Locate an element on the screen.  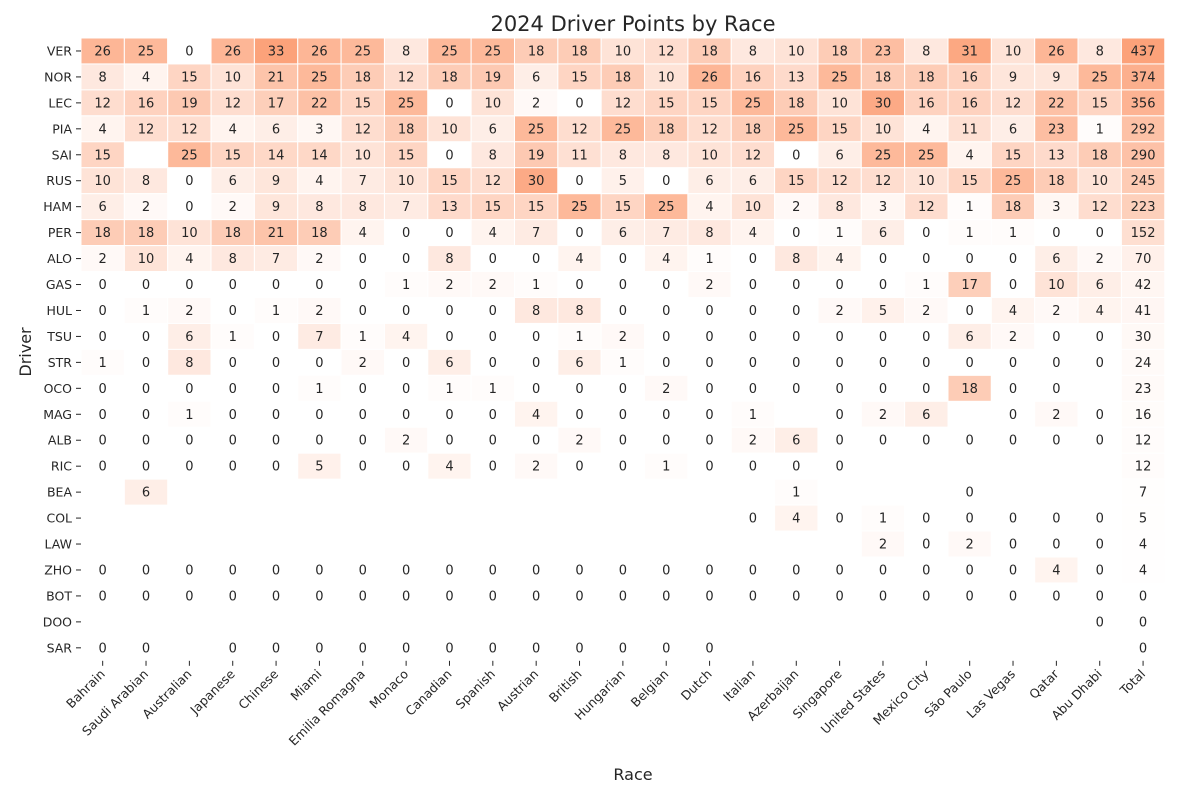
cell-value-label: 7 is located at coordinates (406, 207).